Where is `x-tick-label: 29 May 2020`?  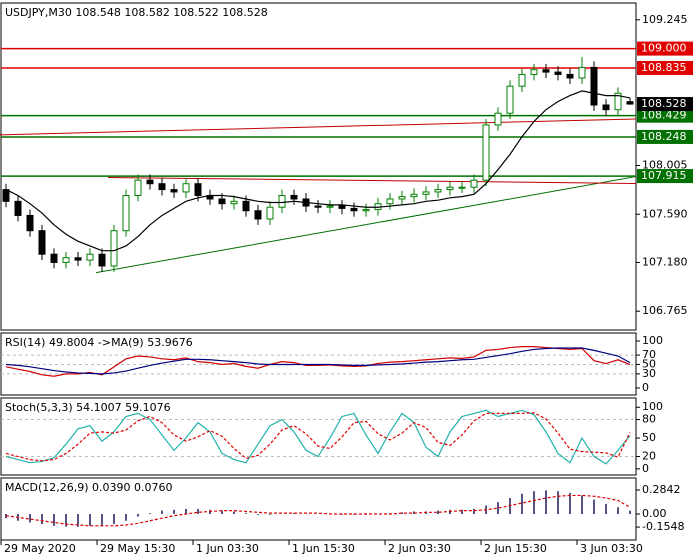 x-tick-label: 29 May 2020 is located at coordinates (40, 548).